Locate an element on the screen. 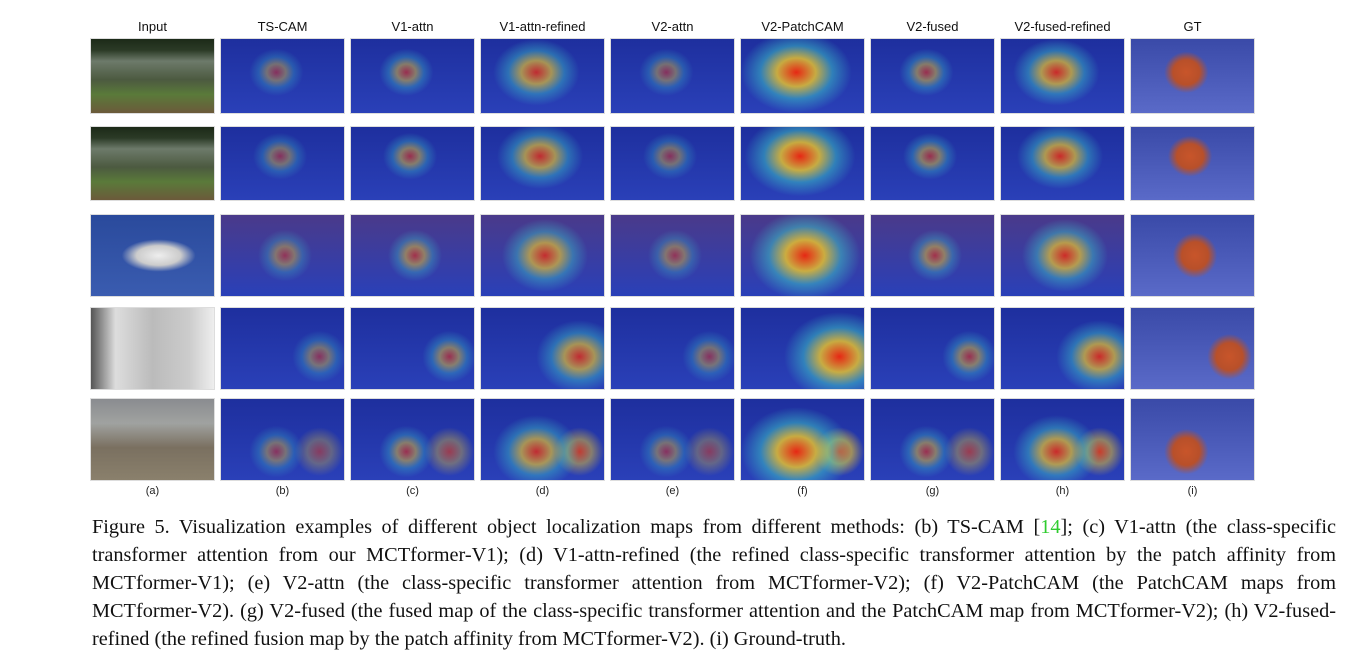 The image size is (1371, 668). image-horse-rider-v2-patchcam is located at coordinates (802, 76).